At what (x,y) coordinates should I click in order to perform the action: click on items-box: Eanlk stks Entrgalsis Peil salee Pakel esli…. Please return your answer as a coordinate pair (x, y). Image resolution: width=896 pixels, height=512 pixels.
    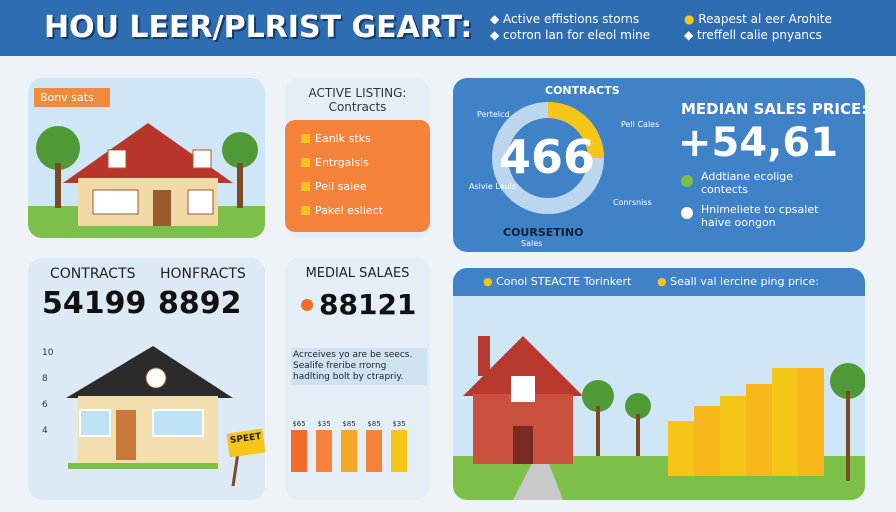
    Looking at the image, I should click on (357, 176).